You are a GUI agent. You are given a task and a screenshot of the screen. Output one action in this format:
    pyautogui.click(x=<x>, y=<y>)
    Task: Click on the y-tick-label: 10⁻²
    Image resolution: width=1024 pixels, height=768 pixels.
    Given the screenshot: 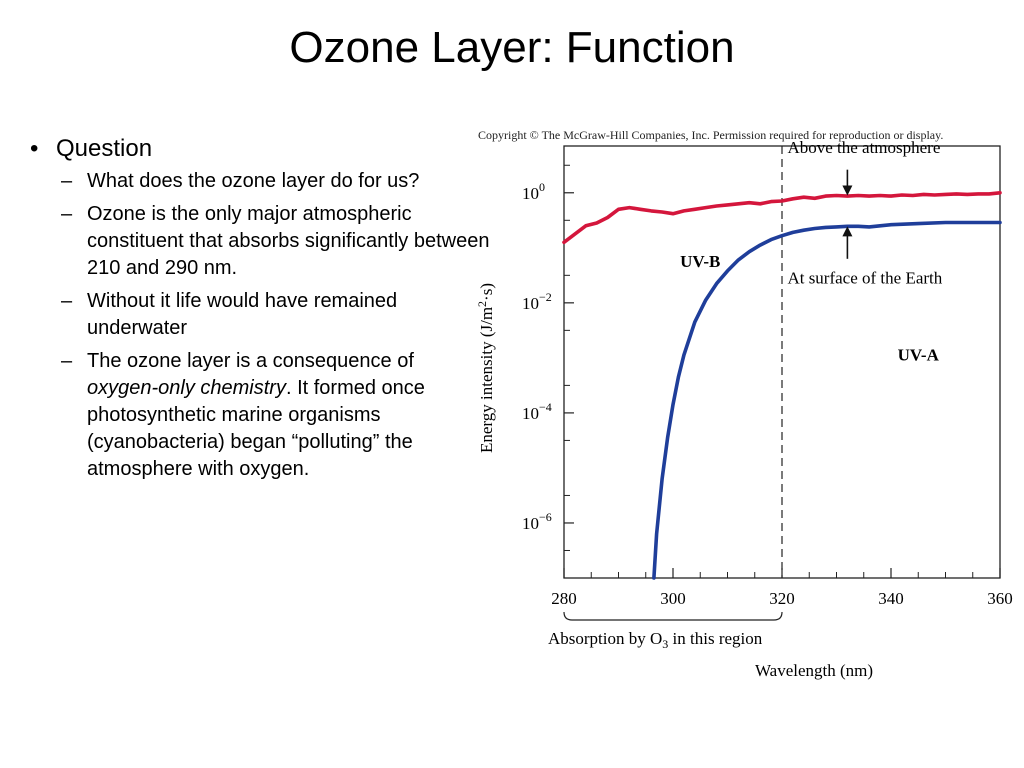 What is the action you would take?
    pyautogui.click(x=537, y=301)
    